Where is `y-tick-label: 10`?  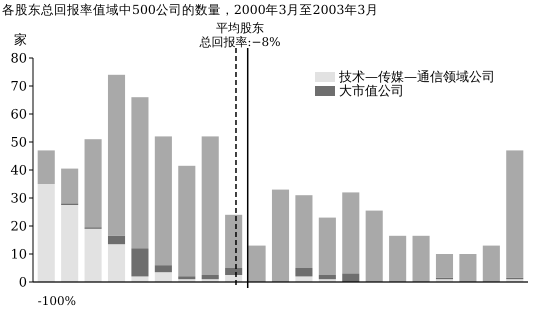 y-tick-label: 10 is located at coordinates (18, 255).